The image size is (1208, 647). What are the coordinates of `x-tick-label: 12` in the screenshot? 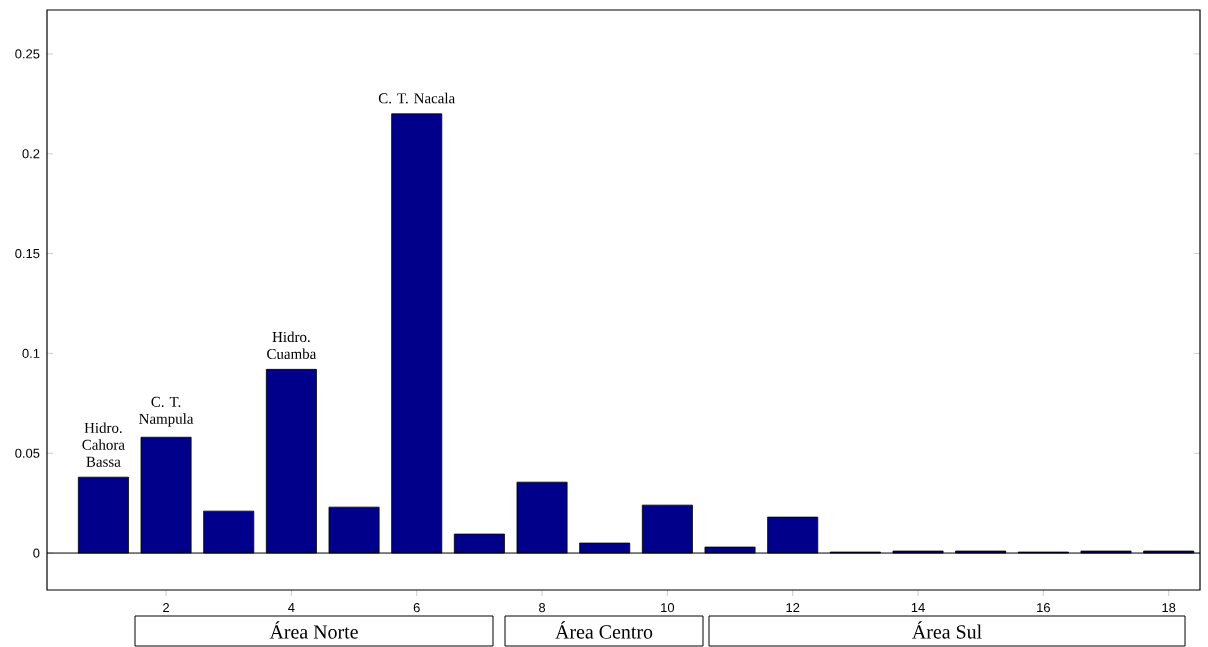 It's located at (793, 608).